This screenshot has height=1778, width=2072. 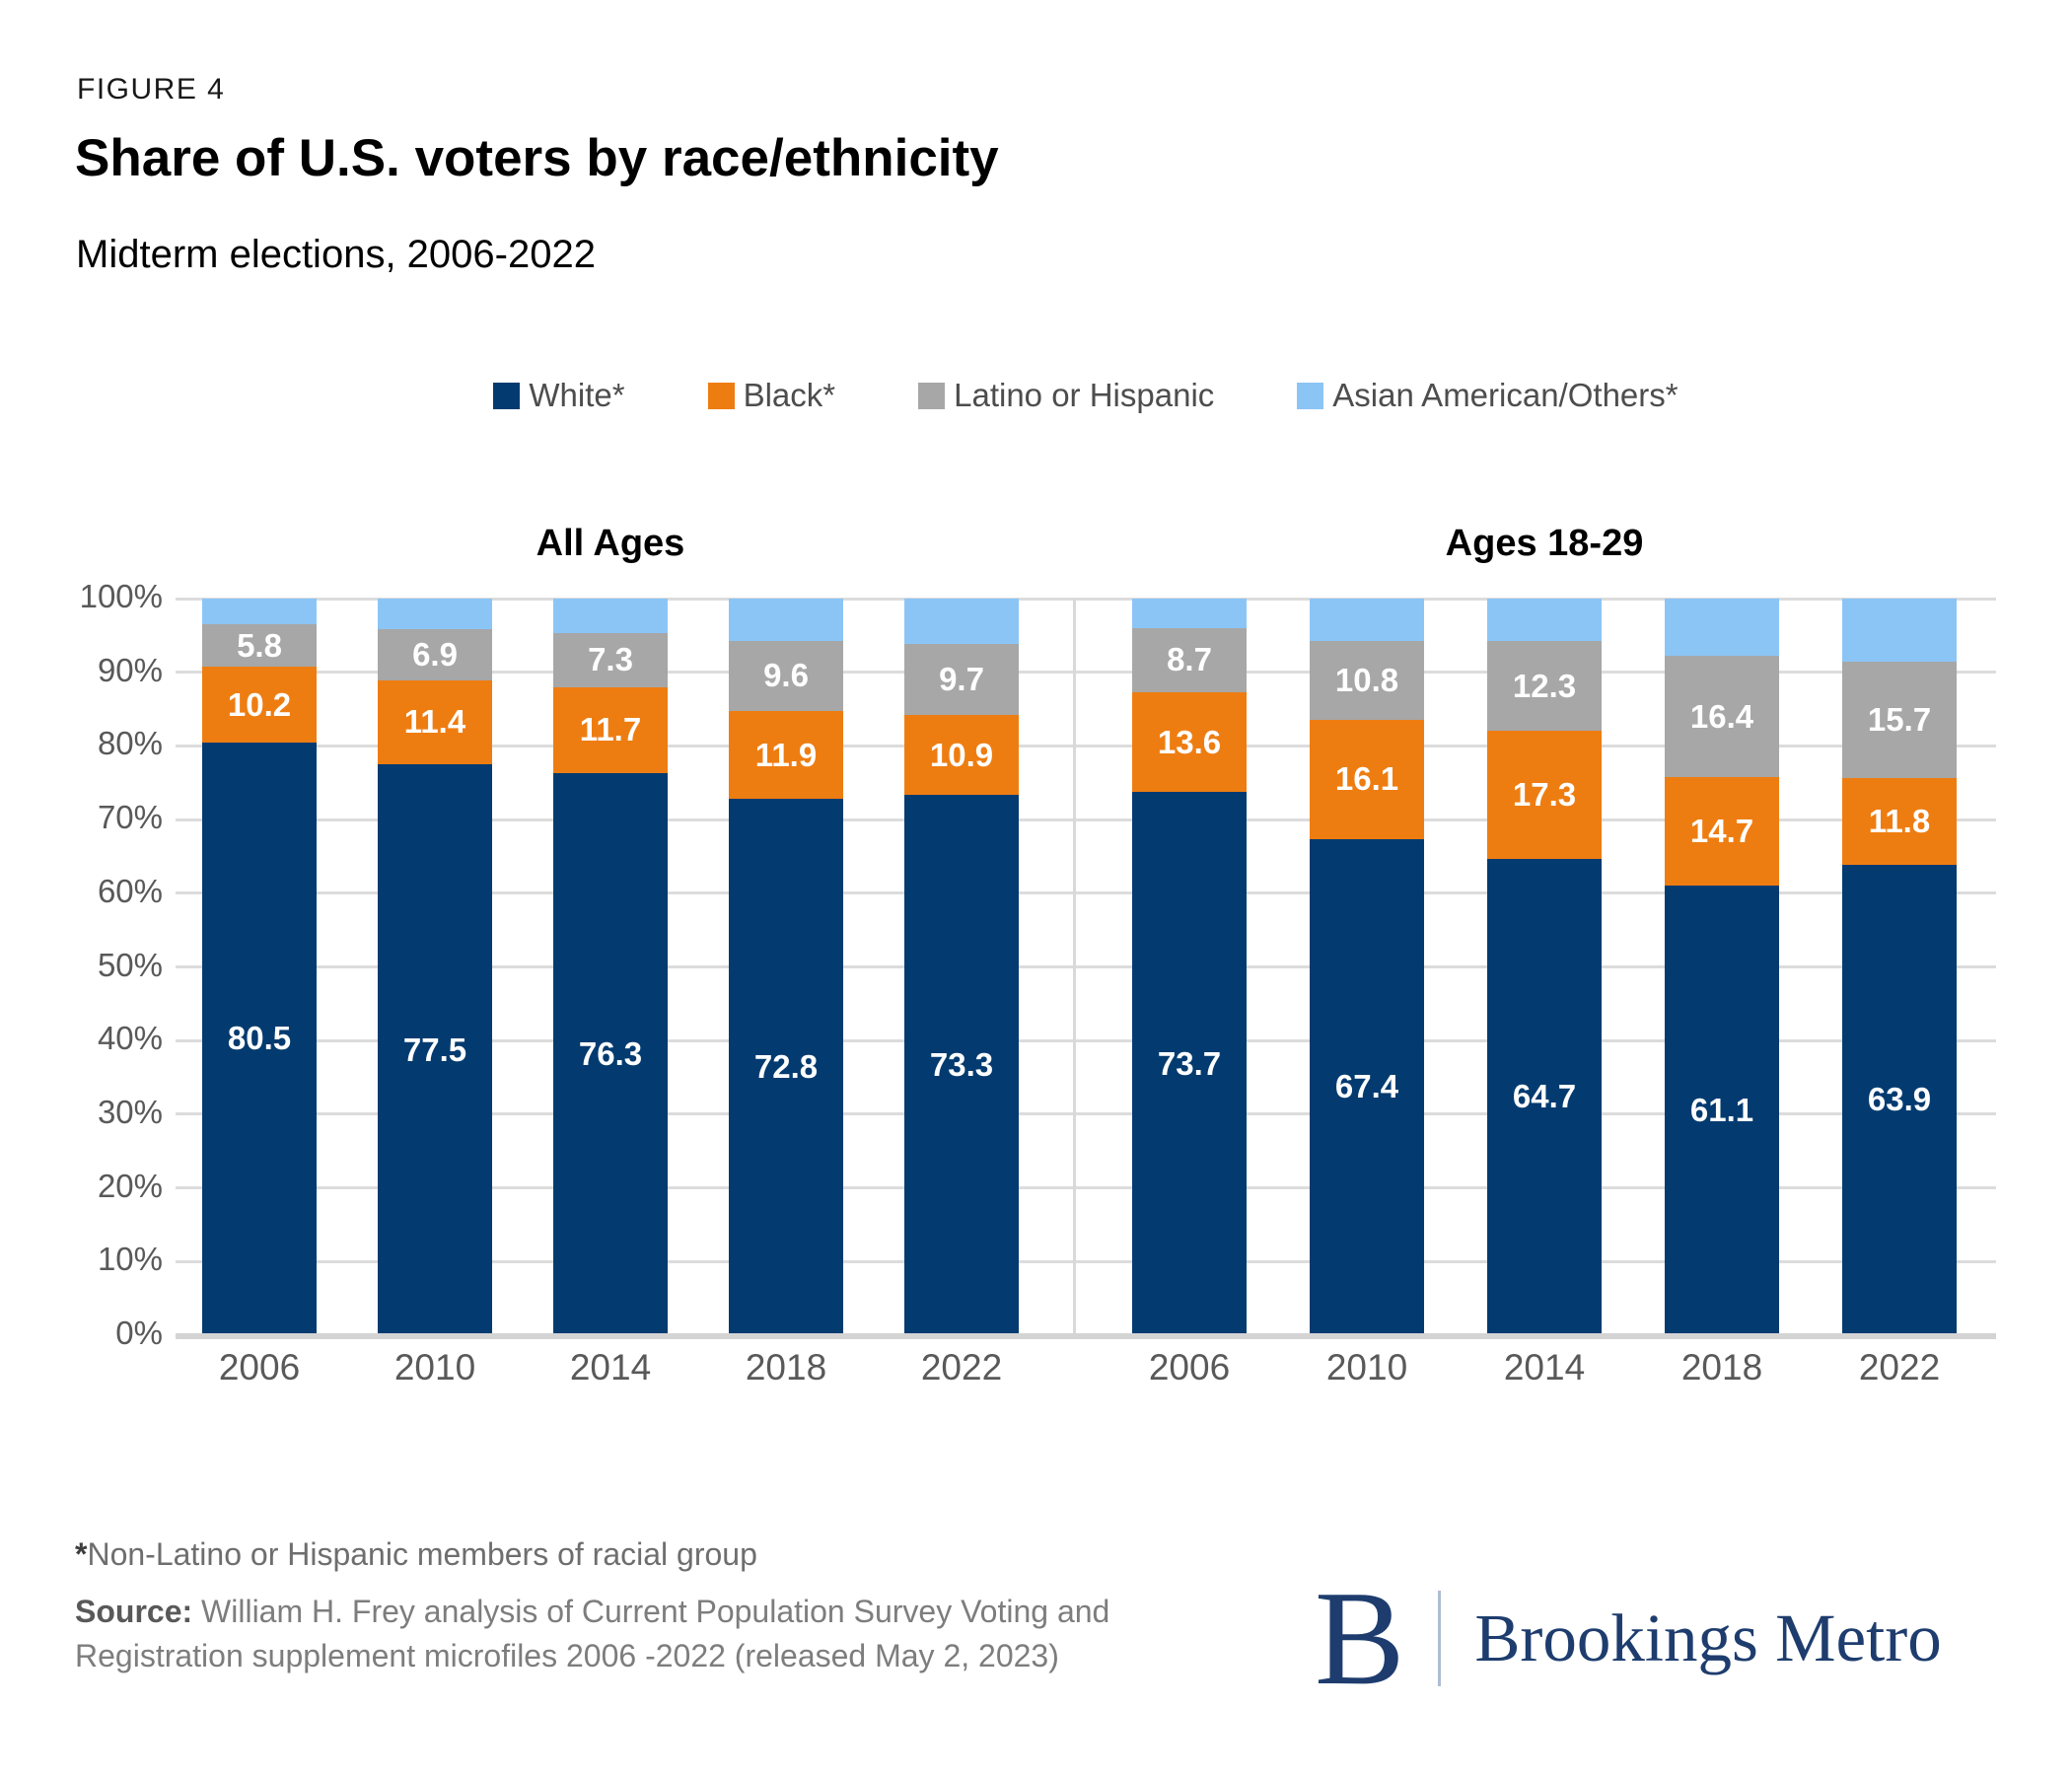 What do you see at coordinates (81, 1554) in the screenshot?
I see `footnote-marker: *` at bounding box center [81, 1554].